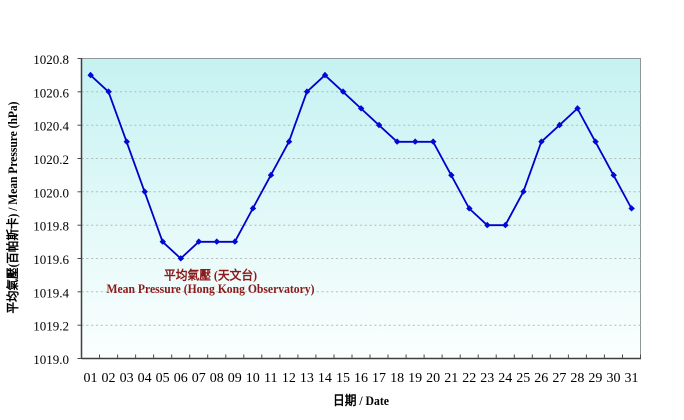  I want to click on svg-text: 1020.2, so click(51, 159).